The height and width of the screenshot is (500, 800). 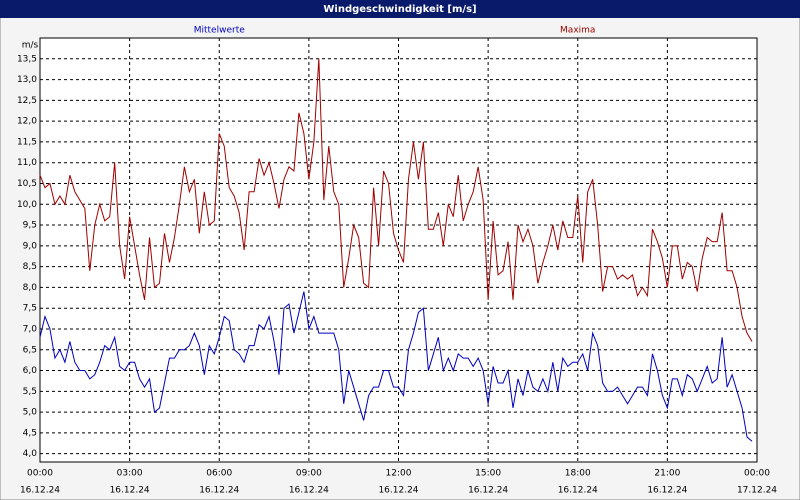 I want to click on y-tick-label: 5,5, so click(x=30, y=392).